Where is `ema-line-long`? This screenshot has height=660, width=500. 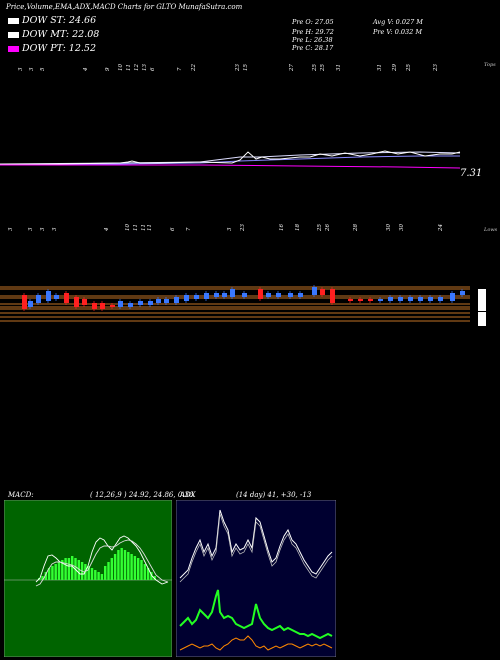 ema-line-long is located at coordinates (230, 160).